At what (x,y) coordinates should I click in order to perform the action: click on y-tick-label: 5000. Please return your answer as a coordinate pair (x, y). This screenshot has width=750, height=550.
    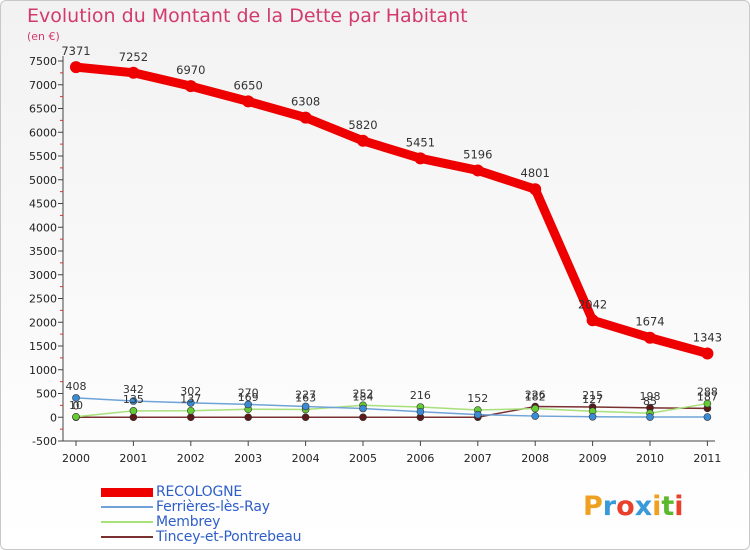
    Looking at the image, I should click on (43, 180).